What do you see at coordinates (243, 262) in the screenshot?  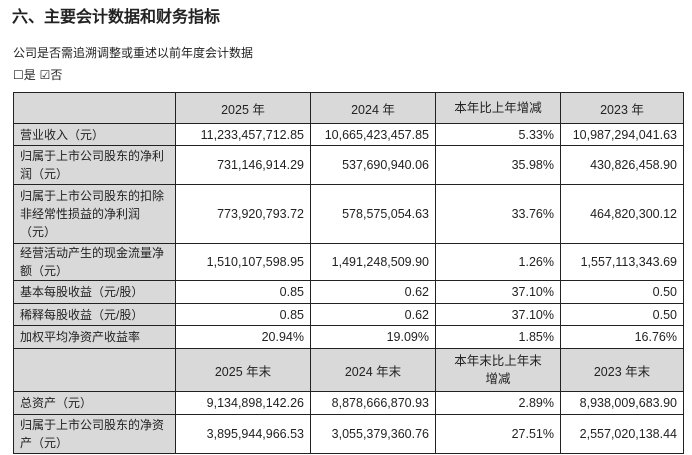 I see `cell: 1,510,107,598.95` at bounding box center [243, 262].